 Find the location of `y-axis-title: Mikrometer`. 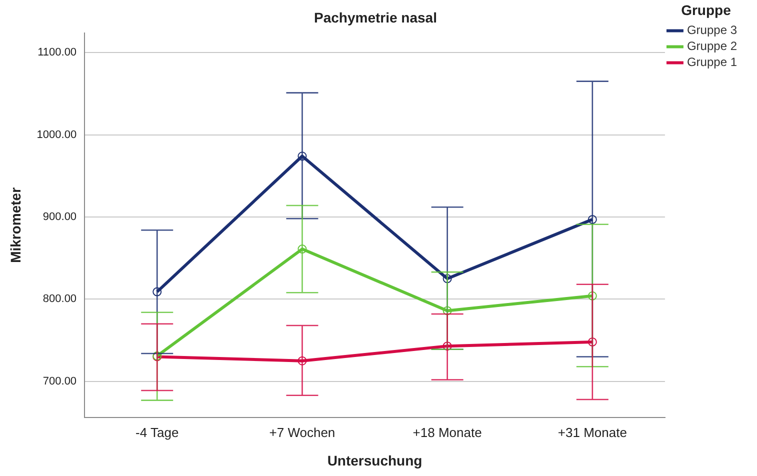

y-axis-title: Mikrometer is located at coordinates (15, 224).